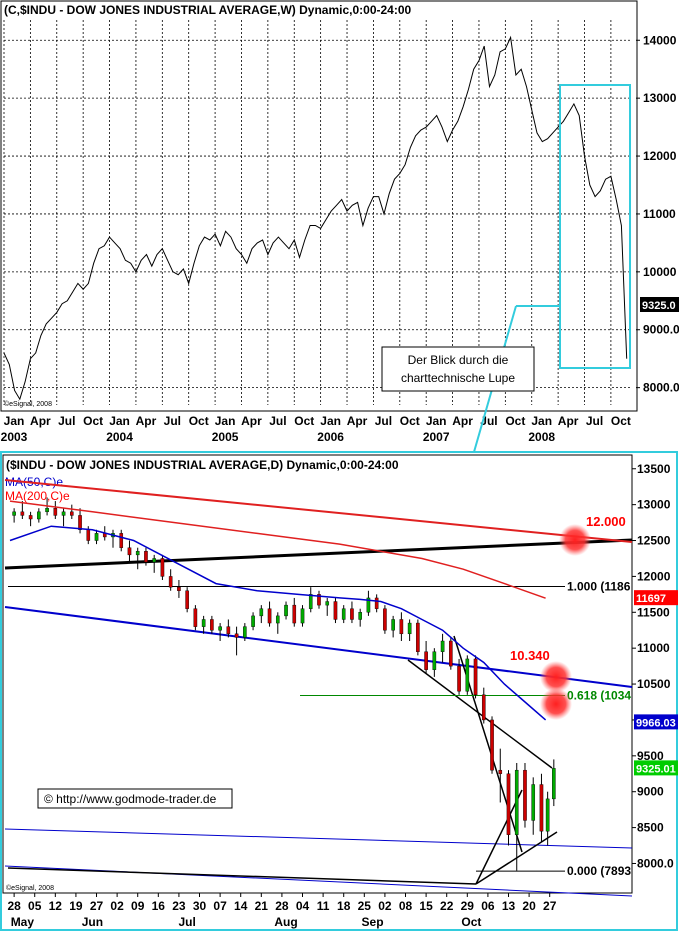  What do you see at coordinates (656, 723) in the screenshot?
I see `price-tag-label: 9966.03` at bounding box center [656, 723].